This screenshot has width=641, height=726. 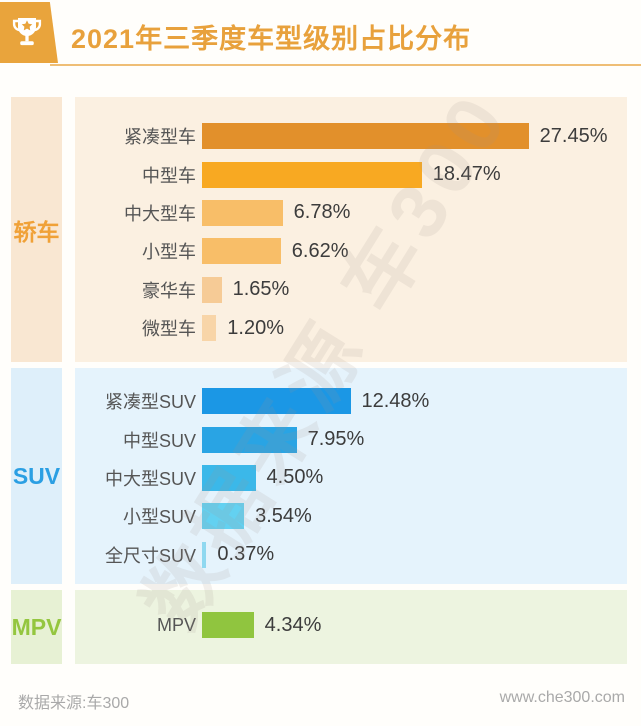 What do you see at coordinates (351, 251) in the screenshot?
I see `bar-row: 小型车 6.62%` at bounding box center [351, 251].